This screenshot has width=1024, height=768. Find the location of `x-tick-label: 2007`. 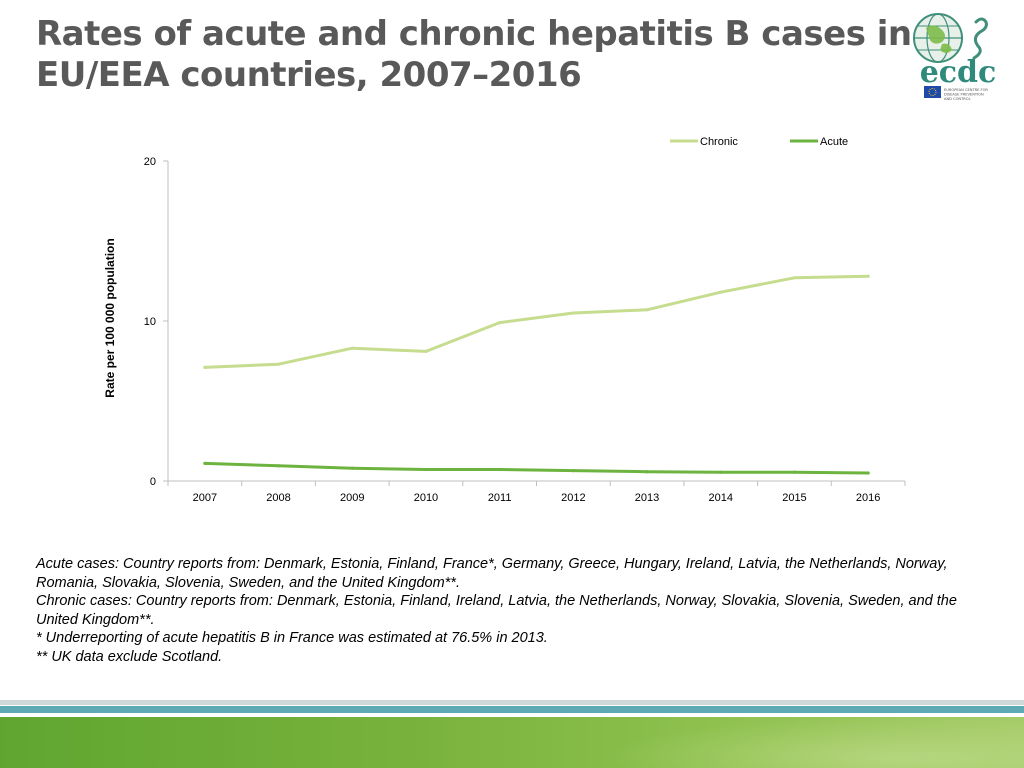

x-tick-label: 2007 is located at coordinates (205, 498).